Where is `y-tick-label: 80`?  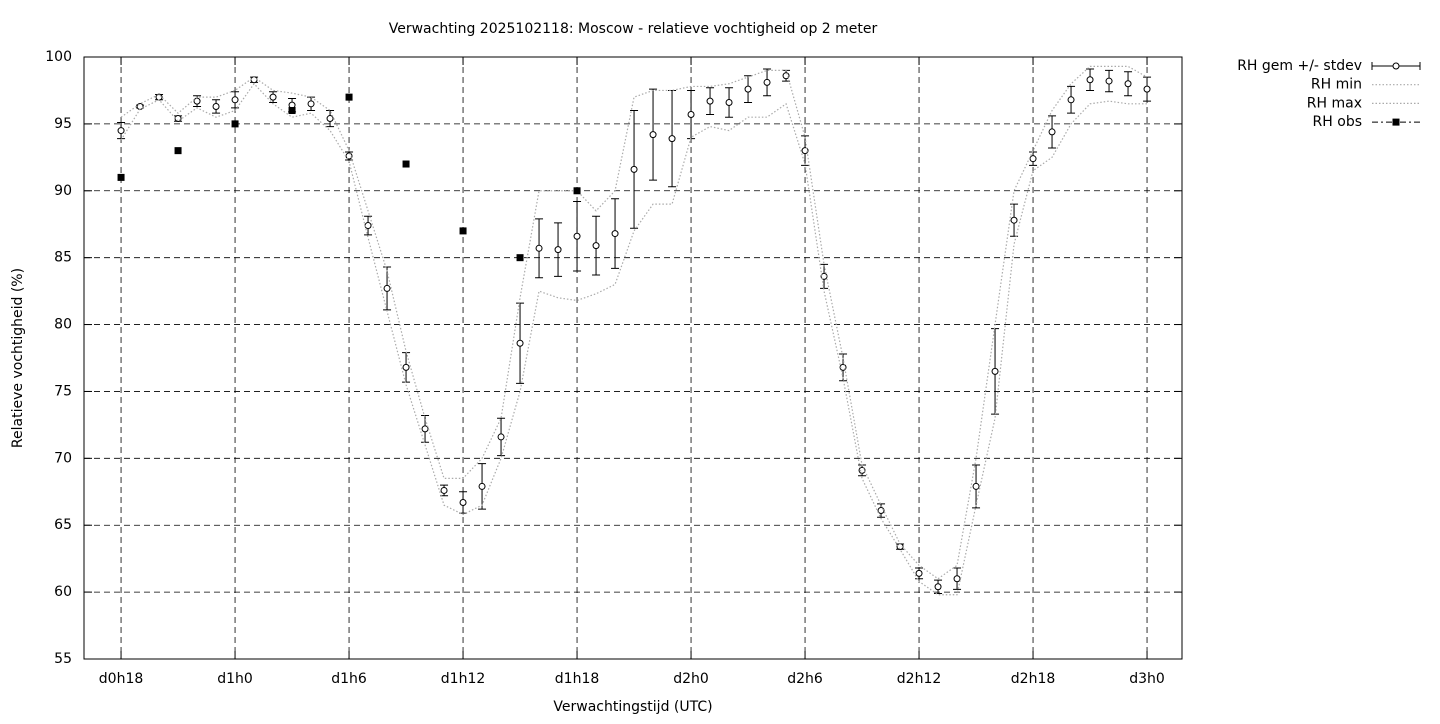
y-tick-label: 80 is located at coordinates (63, 325).